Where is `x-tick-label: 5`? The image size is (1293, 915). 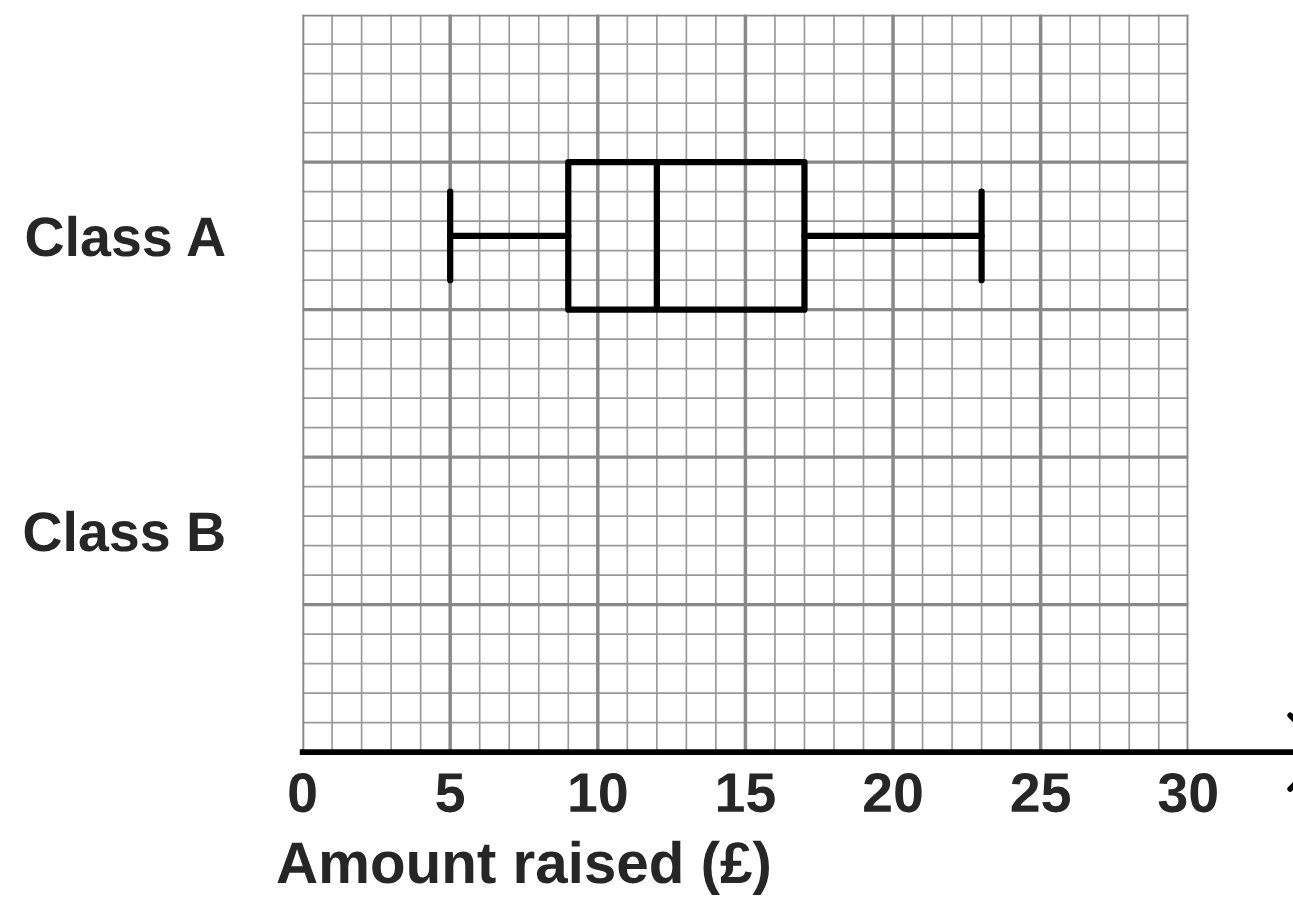
x-tick-label: 5 is located at coordinates (450, 793).